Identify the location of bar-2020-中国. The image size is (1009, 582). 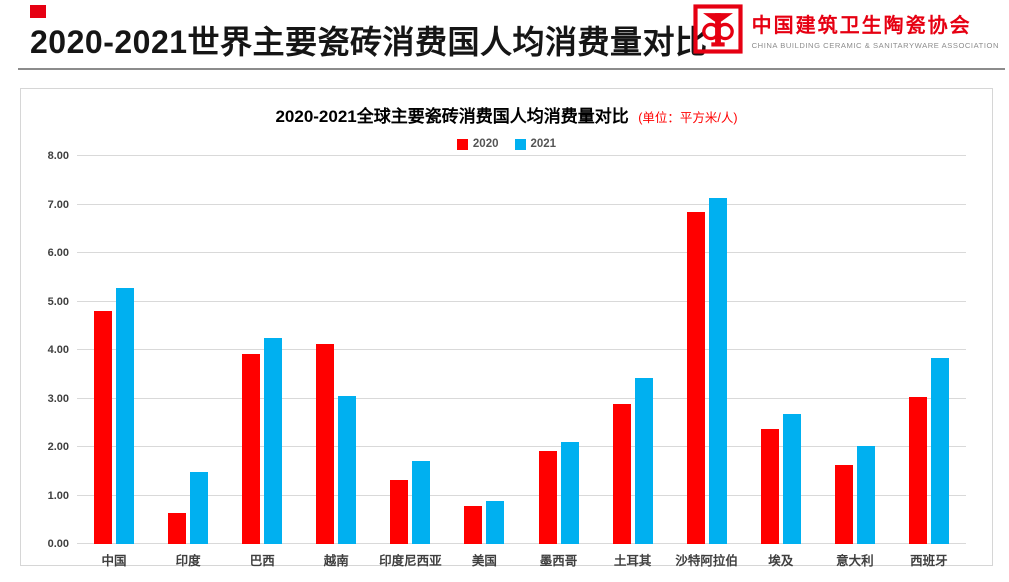
(103, 427).